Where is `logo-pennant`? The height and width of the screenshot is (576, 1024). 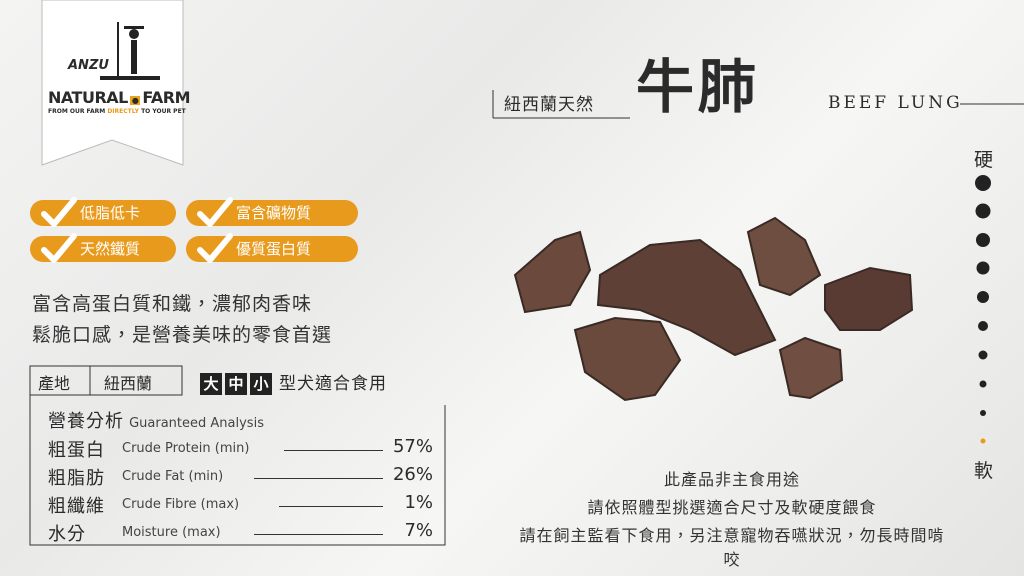
logo-pennant is located at coordinates (112, 83).